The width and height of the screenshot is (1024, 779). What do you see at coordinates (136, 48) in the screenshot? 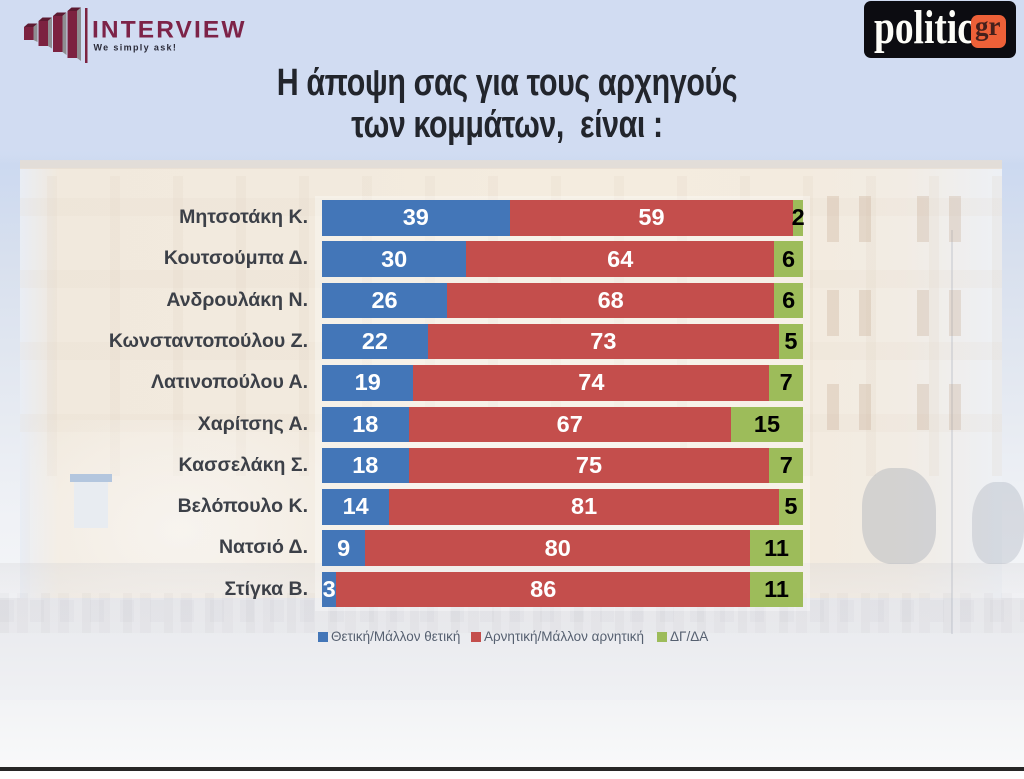
I see `svg-text: We simply ask!` at bounding box center [136, 48].